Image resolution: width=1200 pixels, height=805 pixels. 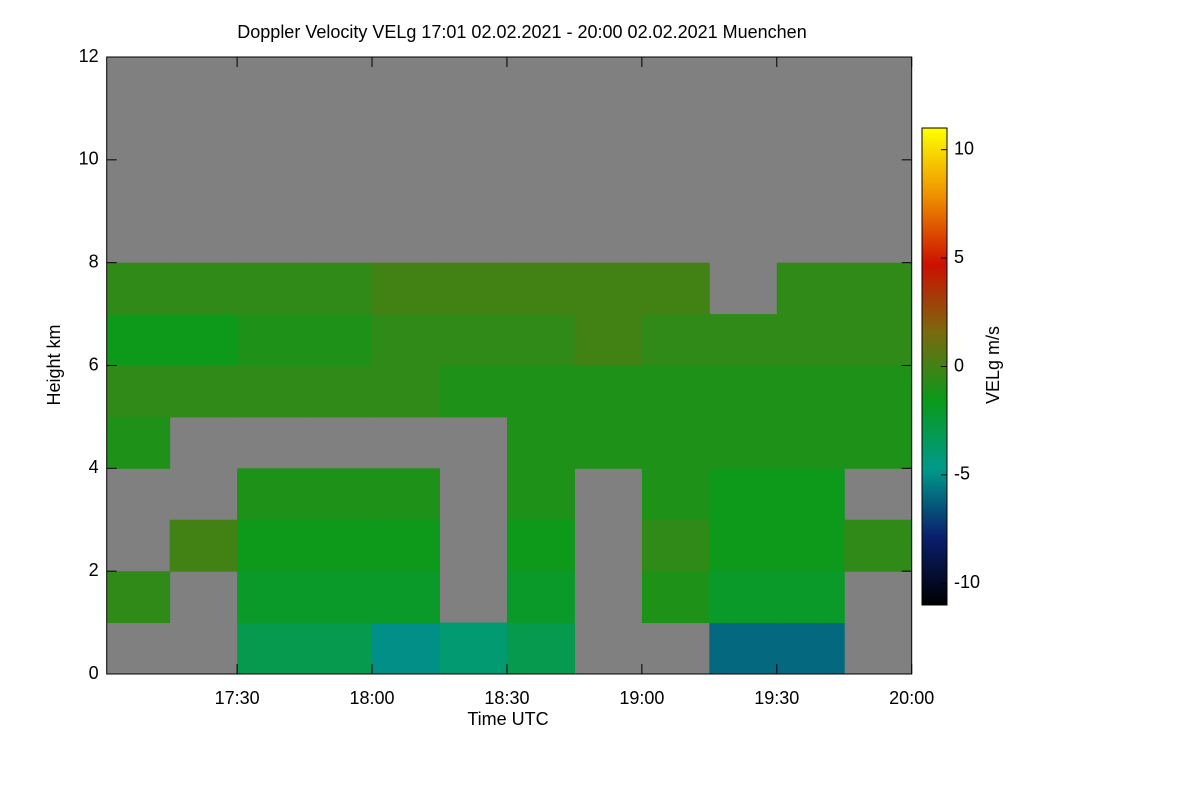 What do you see at coordinates (94, 261) in the screenshot?
I see `y-tick-label: 8` at bounding box center [94, 261].